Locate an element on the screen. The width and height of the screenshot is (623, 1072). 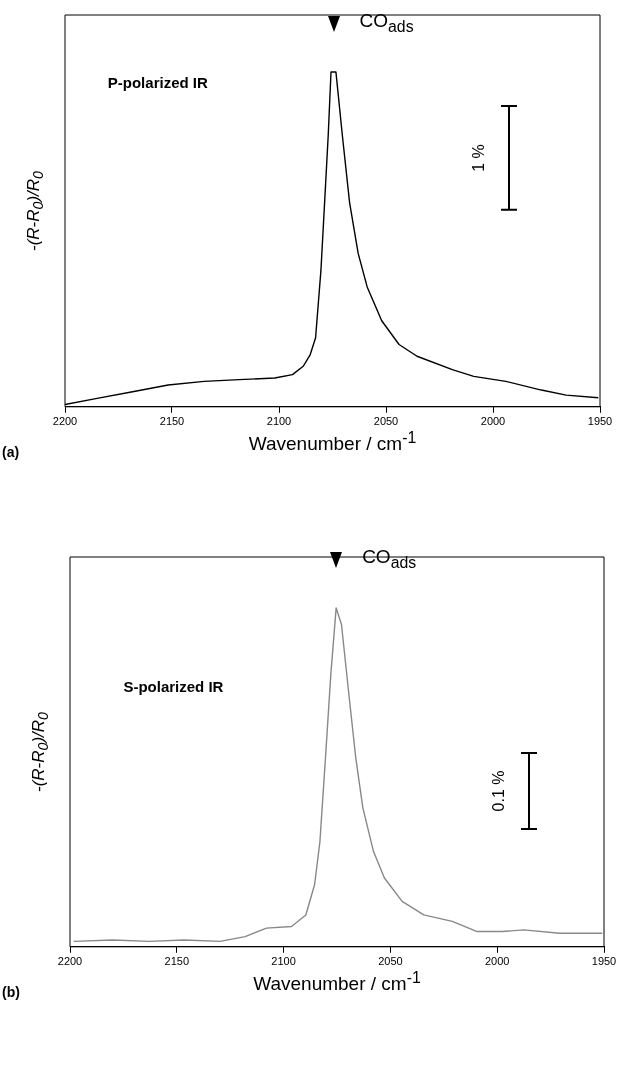
annotation: 1 % is located at coordinates (479, 158).